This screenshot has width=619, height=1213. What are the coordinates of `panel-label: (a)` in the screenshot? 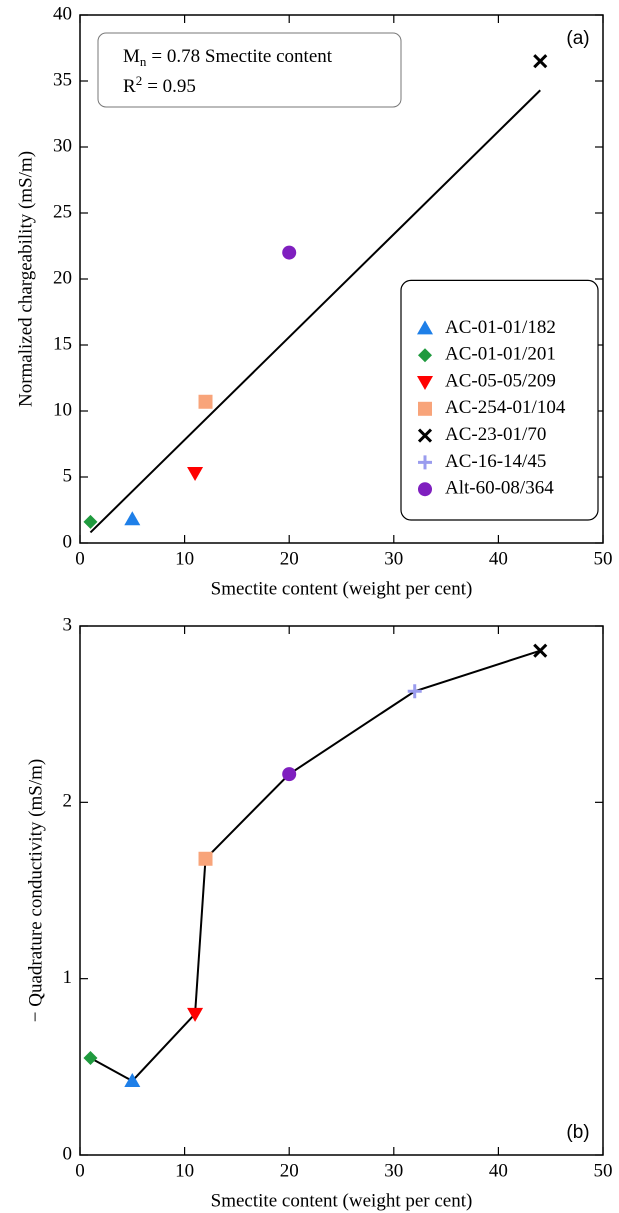 It's located at (577, 38).